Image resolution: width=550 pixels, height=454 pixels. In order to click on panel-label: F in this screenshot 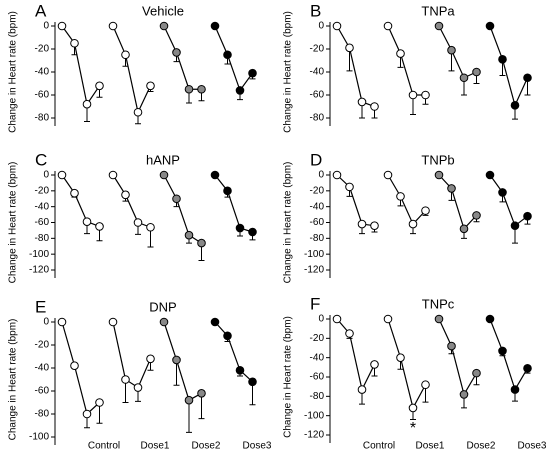, I will do `click(315, 303)`.